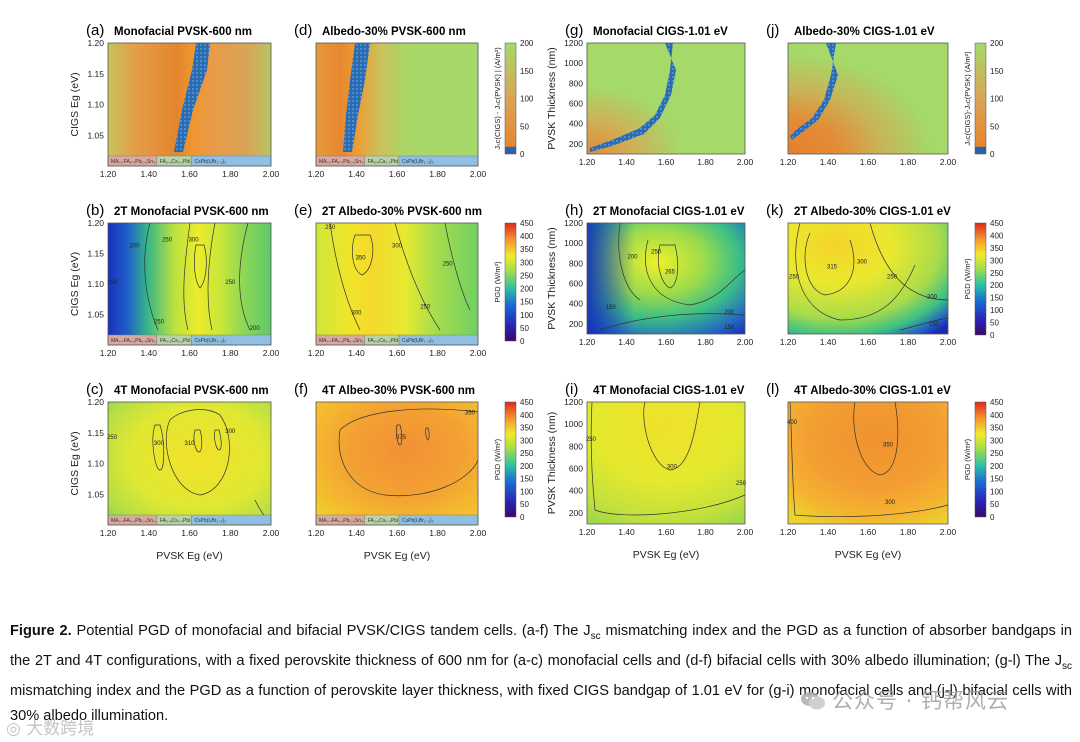 The height and width of the screenshot is (742, 1080). I want to click on phase-band-label: MA₀.₇FA₀.₃Pb₀.₅Sn₀.₅I₃, so click(344, 521).